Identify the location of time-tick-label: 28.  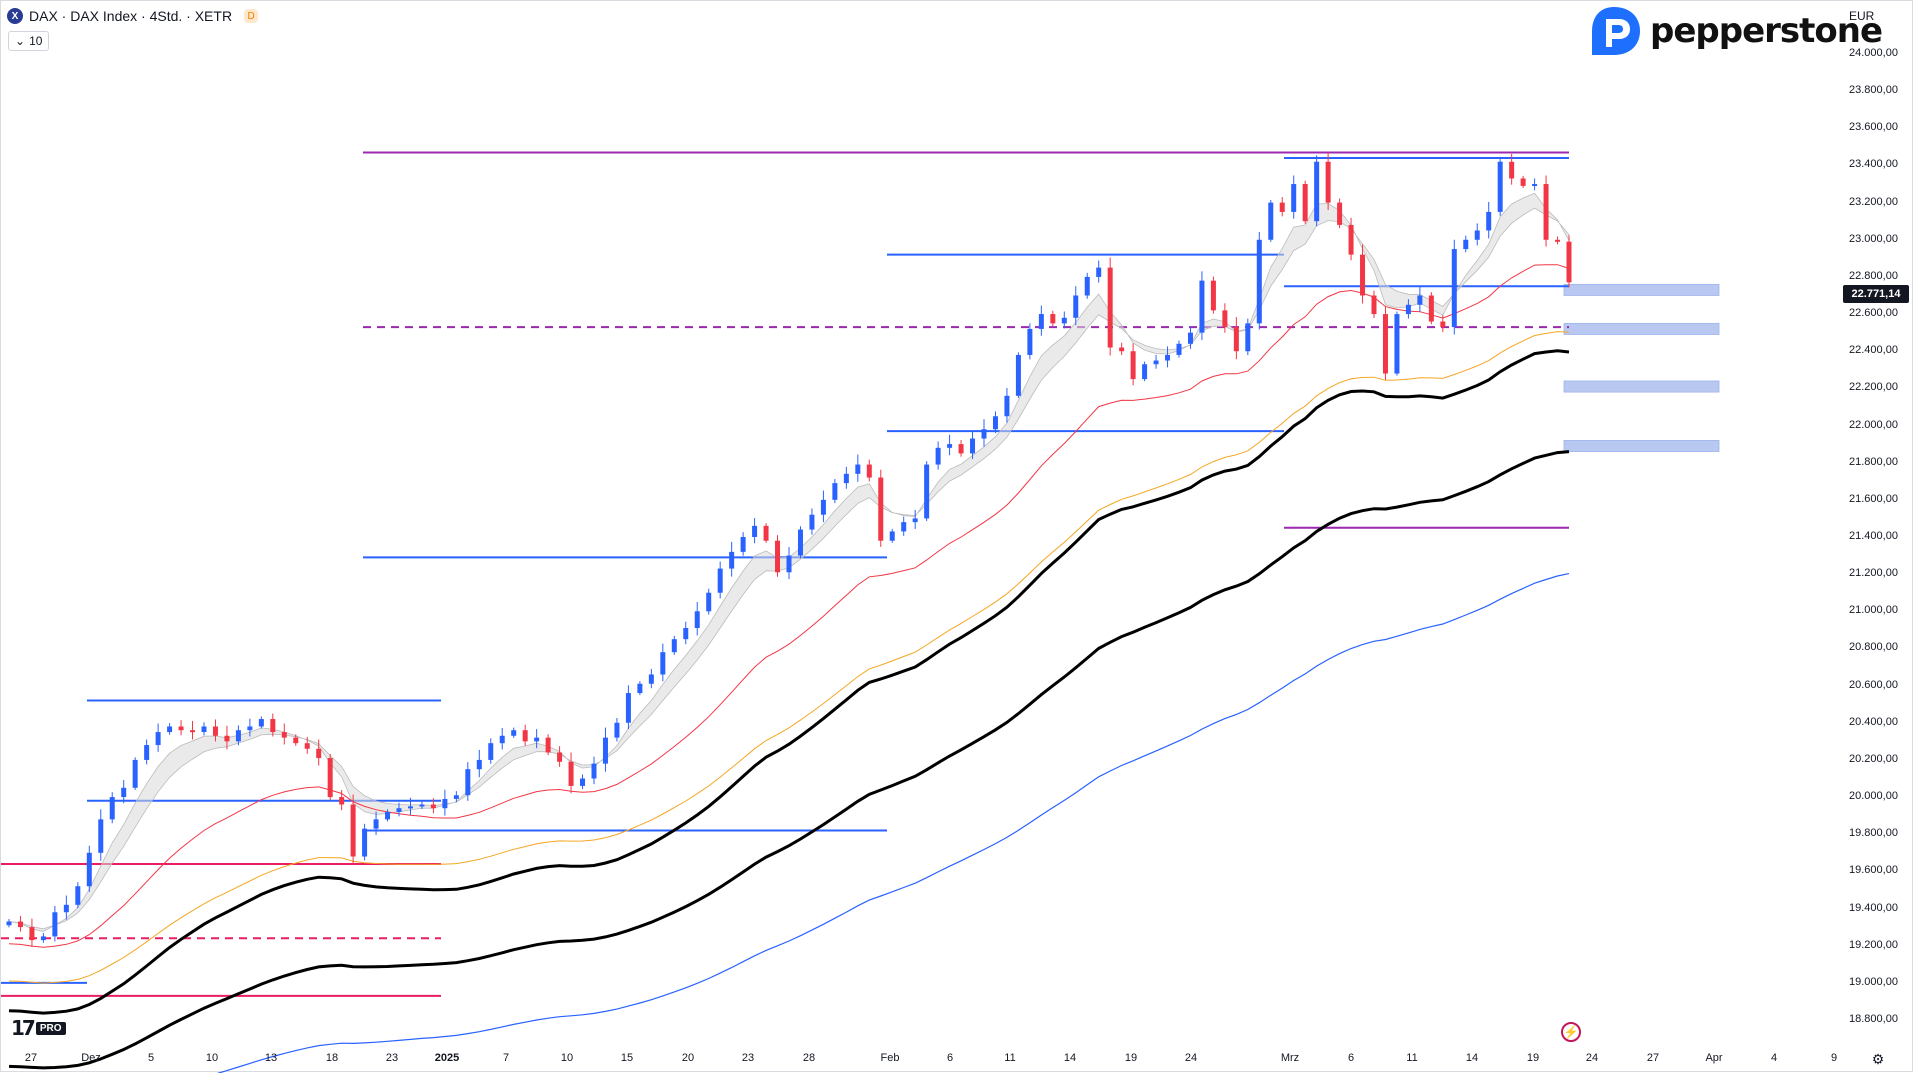
(809, 1058).